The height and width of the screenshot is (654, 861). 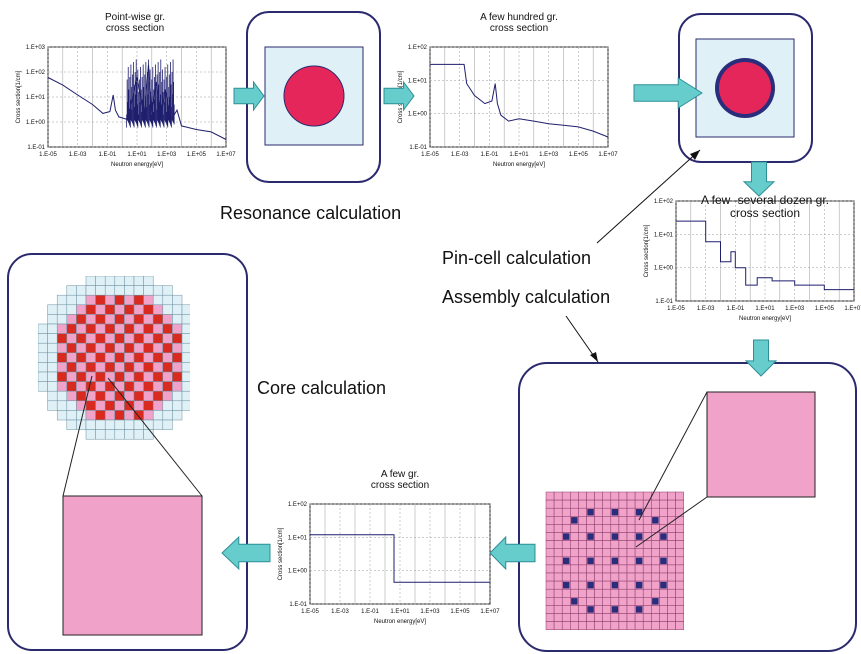 What do you see at coordinates (745, 88) in the screenshot?
I see `pin-cell-box` at bounding box center [745, 88].